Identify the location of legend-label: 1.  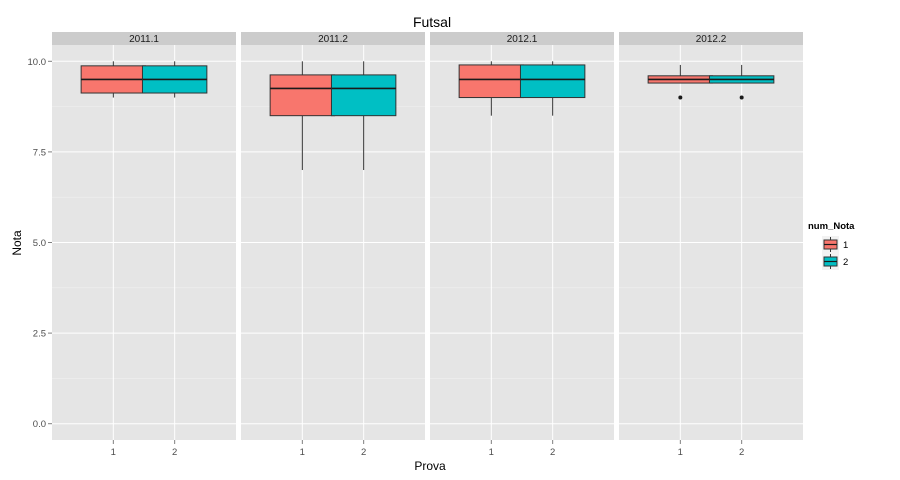
(845, 245).